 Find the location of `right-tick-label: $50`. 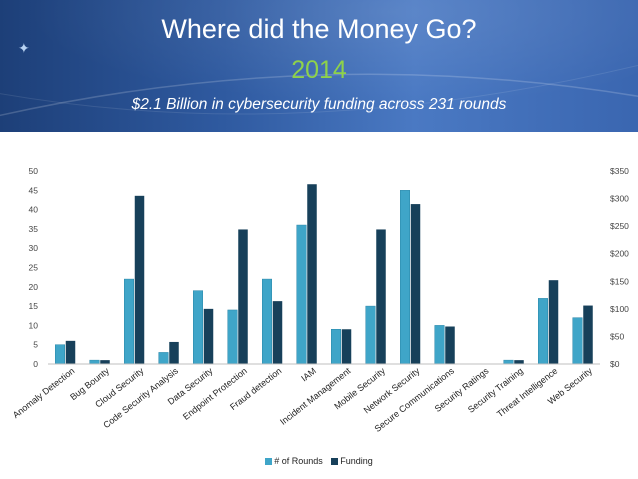

right-tick-label: $50 is located at coordinates (617, 336).